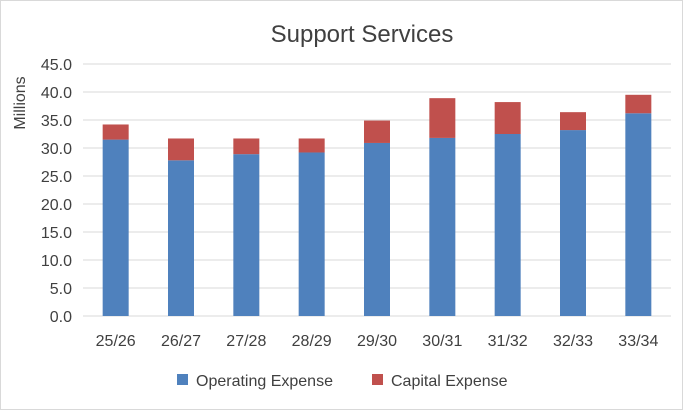 The height and width of the screenshot is (411, 683). Describe the element at coordinates (312, 341) in the screenshot. I see `x-tick-label: 28/29` at that location.